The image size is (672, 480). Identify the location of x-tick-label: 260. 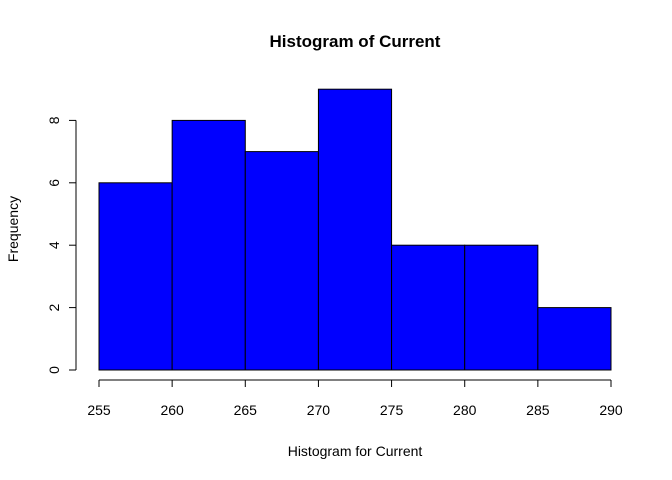
(172, 410).